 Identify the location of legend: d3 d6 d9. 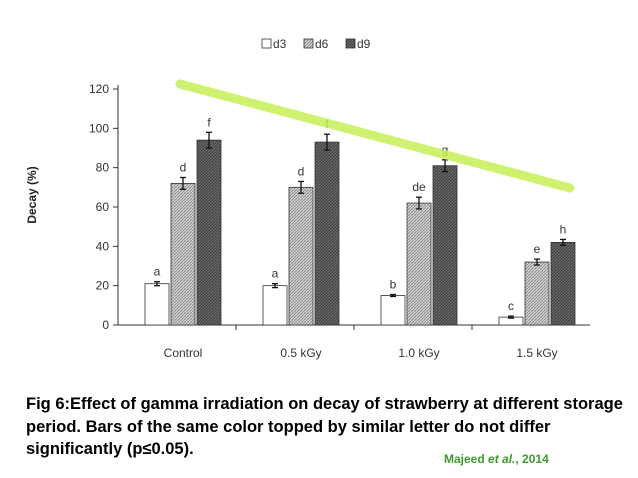
(316, 44).